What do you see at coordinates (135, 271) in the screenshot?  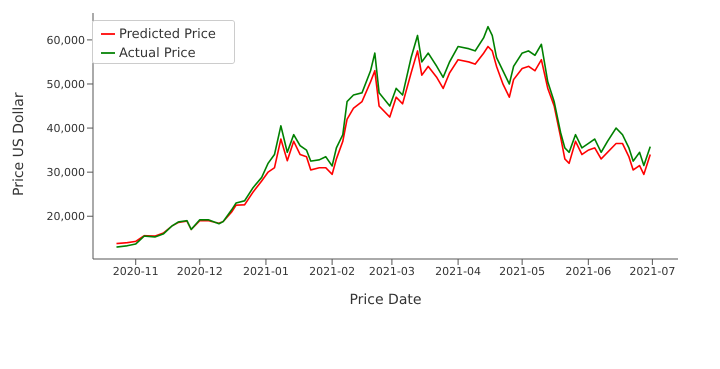 I see `x-tick-label: 2020-11` at bounding box center [135, 271].